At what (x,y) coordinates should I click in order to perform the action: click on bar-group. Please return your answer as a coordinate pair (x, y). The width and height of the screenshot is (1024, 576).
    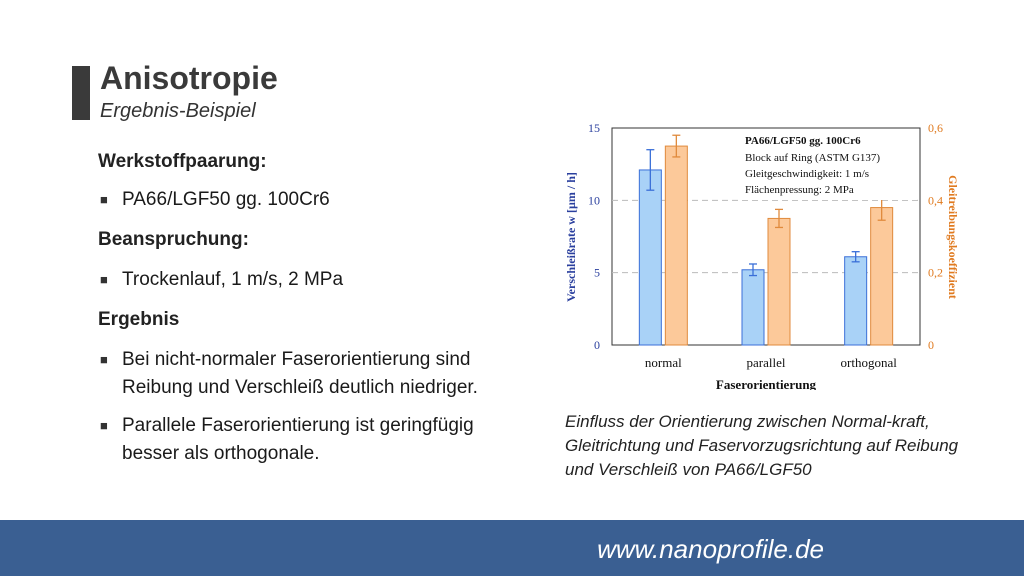
    Looking at the image, I should click on (766, 240).